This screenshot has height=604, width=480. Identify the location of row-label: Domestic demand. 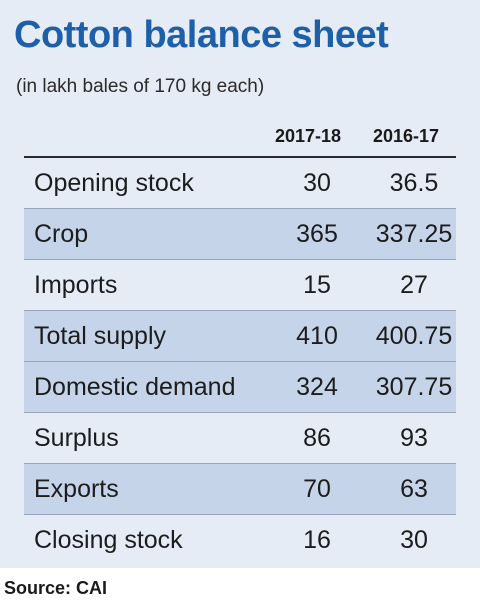
(135, 386).